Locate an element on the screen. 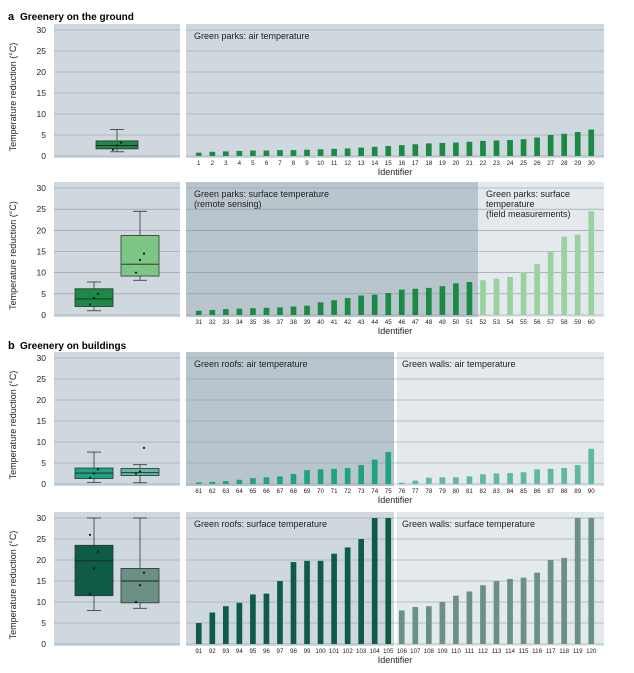 The height and width of the screenshot is (673, 634). y-tick-label: 5 is located at coordinates (43, 623).